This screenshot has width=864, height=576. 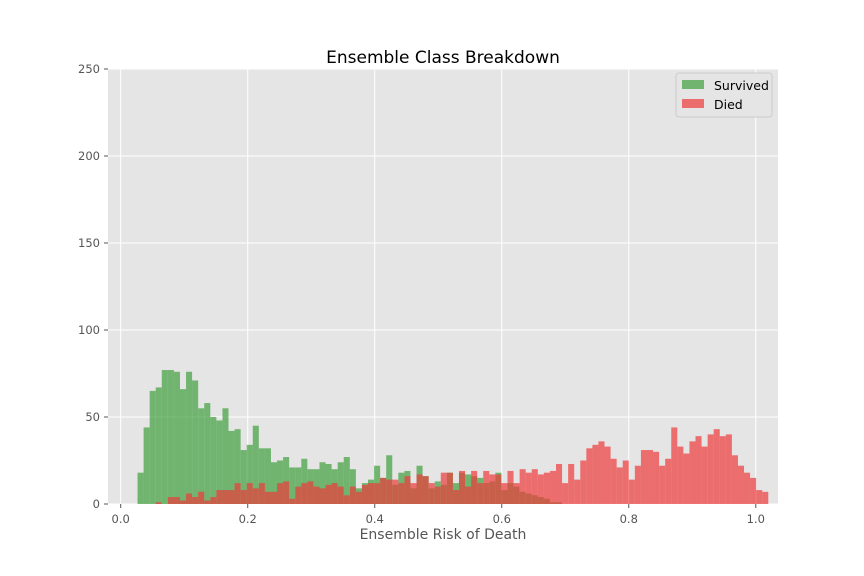 What do you see at coordinates (89, 330) in the screenshot?
I see `y-tick-label: 100` at bounding box center [89, 330].